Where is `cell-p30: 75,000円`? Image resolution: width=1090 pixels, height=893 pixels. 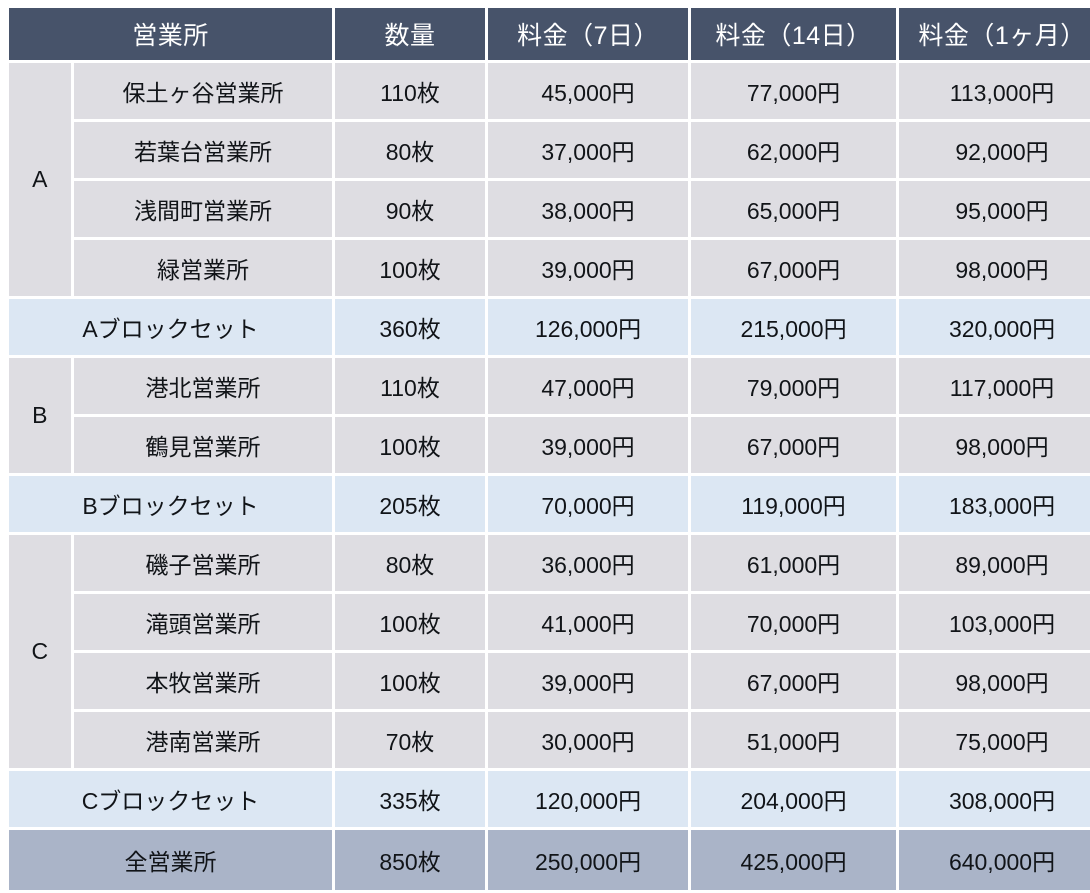
cell-p30: 75,000円 is located at coordinates (994, 740).